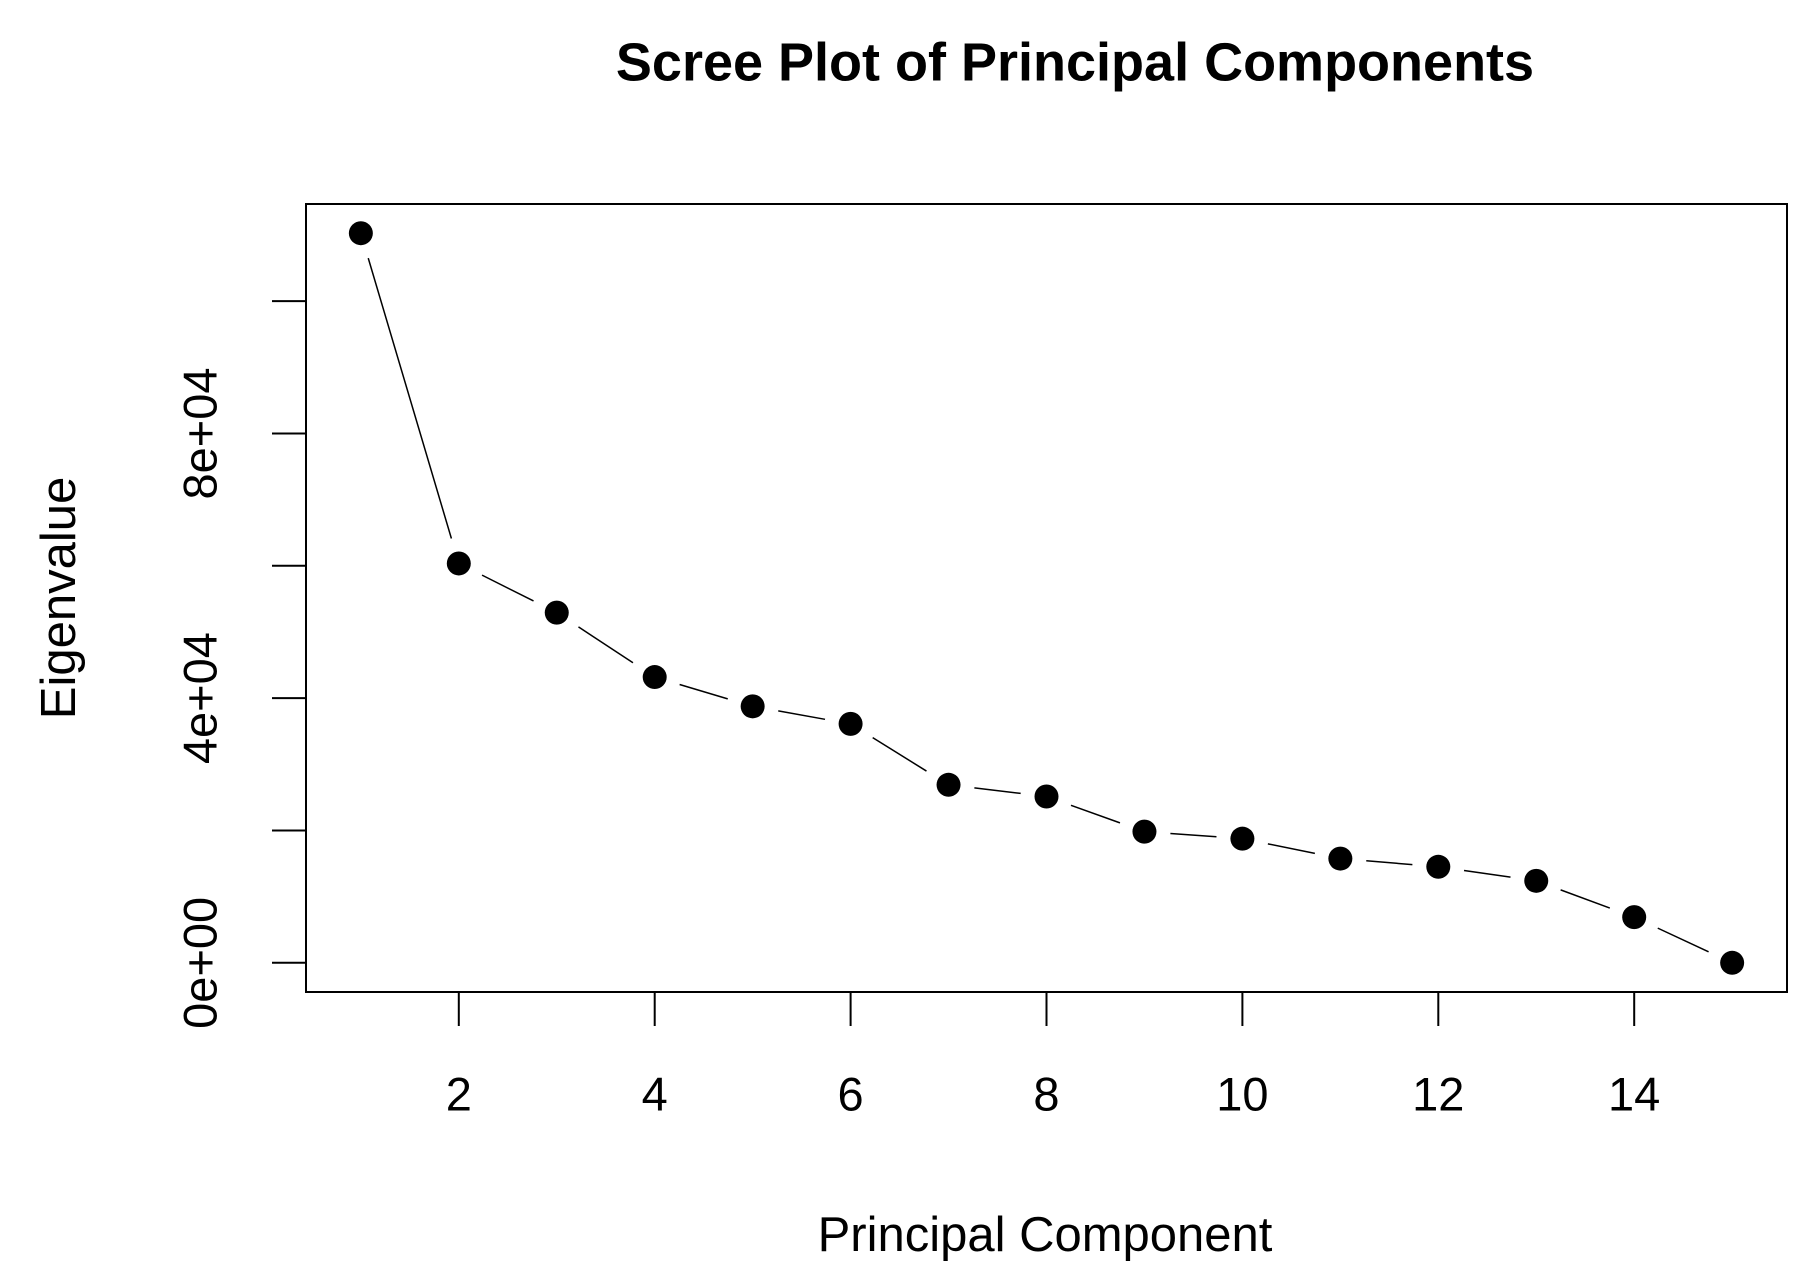  I want to click on x-tick-label: 8, so click(1046, 1093).